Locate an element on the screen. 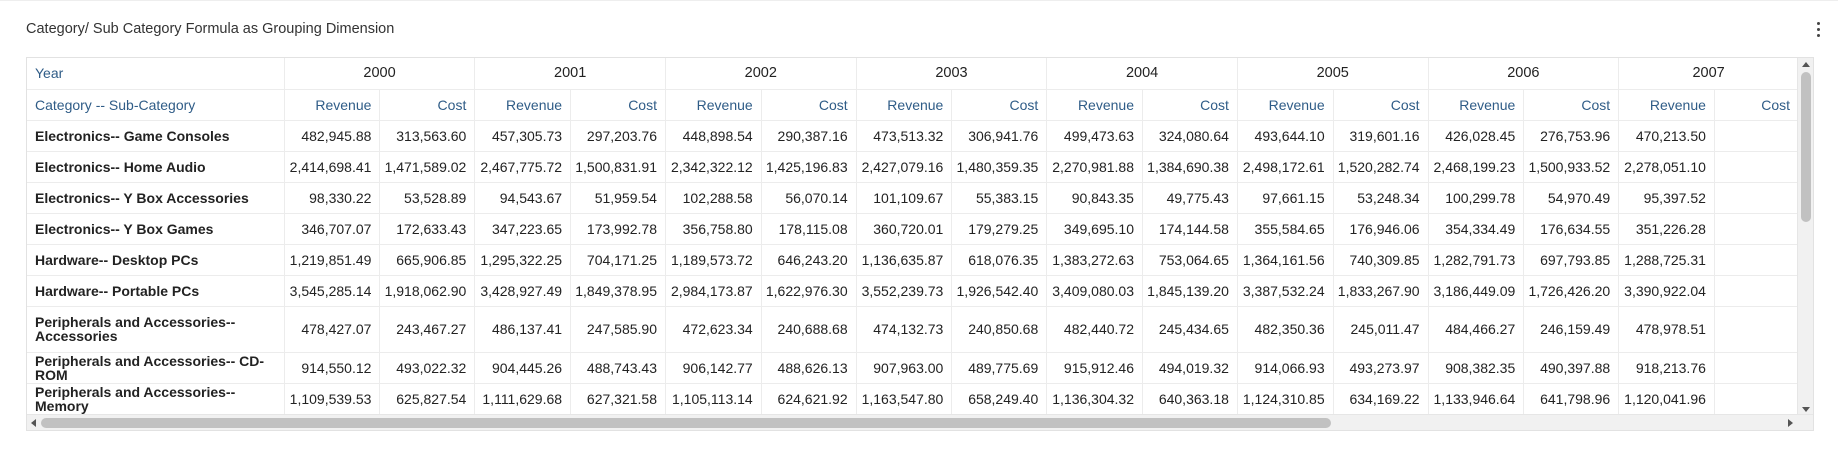 The image size is (1838, 449). value-cell: 478,978.51 is located at coordinates (1666, 329).